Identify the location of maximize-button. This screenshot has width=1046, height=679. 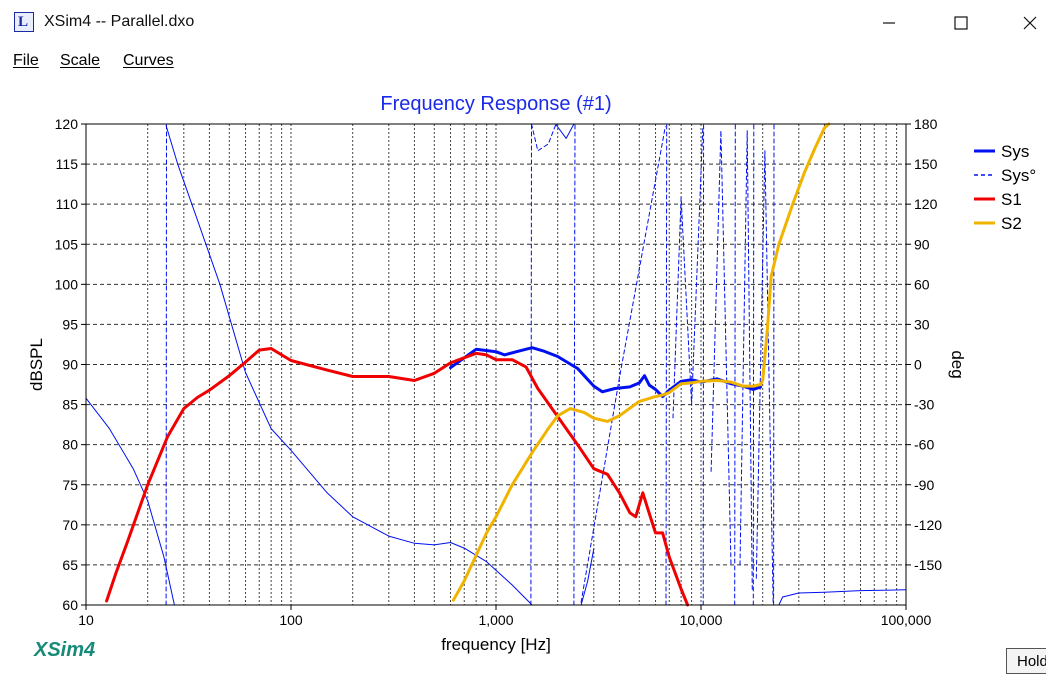
(961, 23).